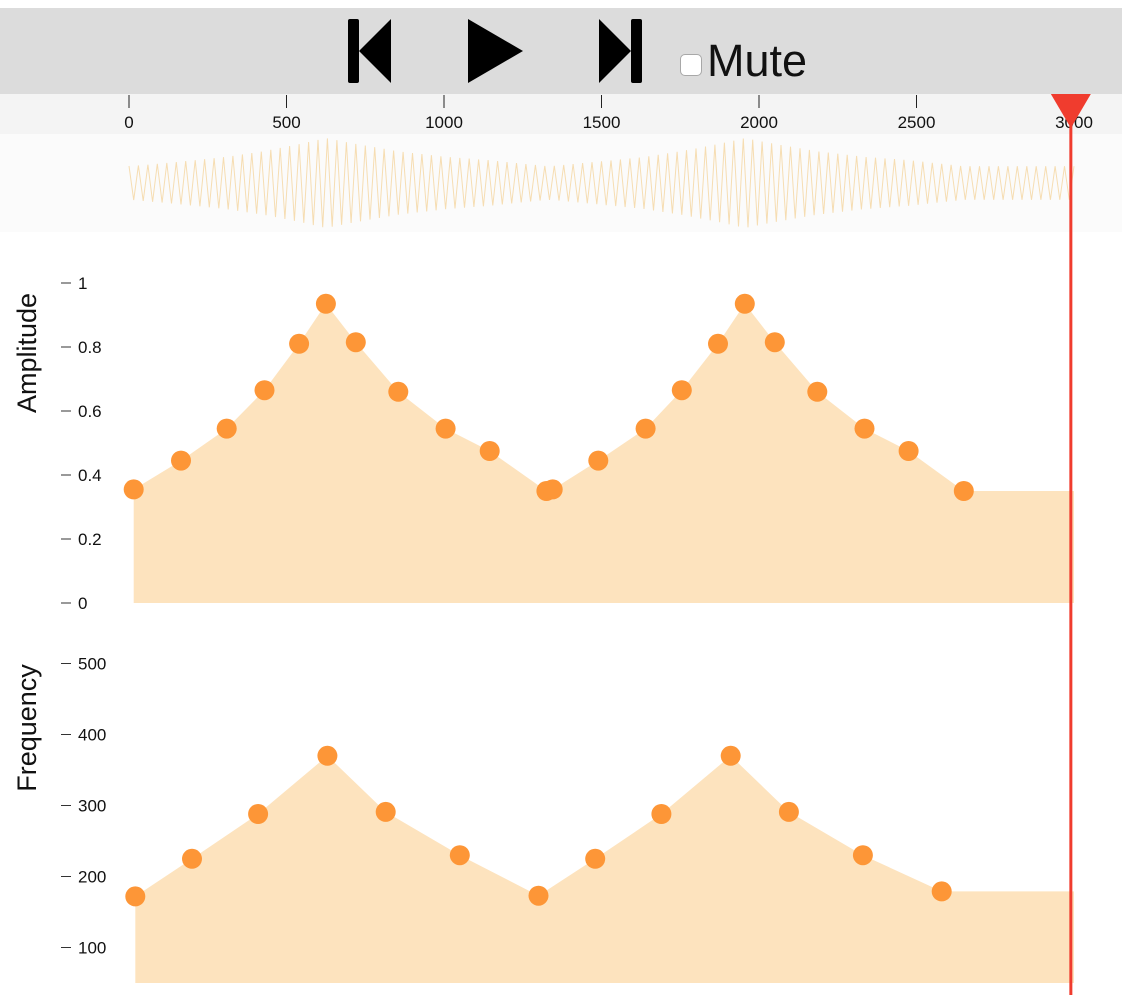  What do you see at coordinates (90, 347) in the screenshot?
I see `y-tick-label: 0.8` at bounding box center [90, 347].